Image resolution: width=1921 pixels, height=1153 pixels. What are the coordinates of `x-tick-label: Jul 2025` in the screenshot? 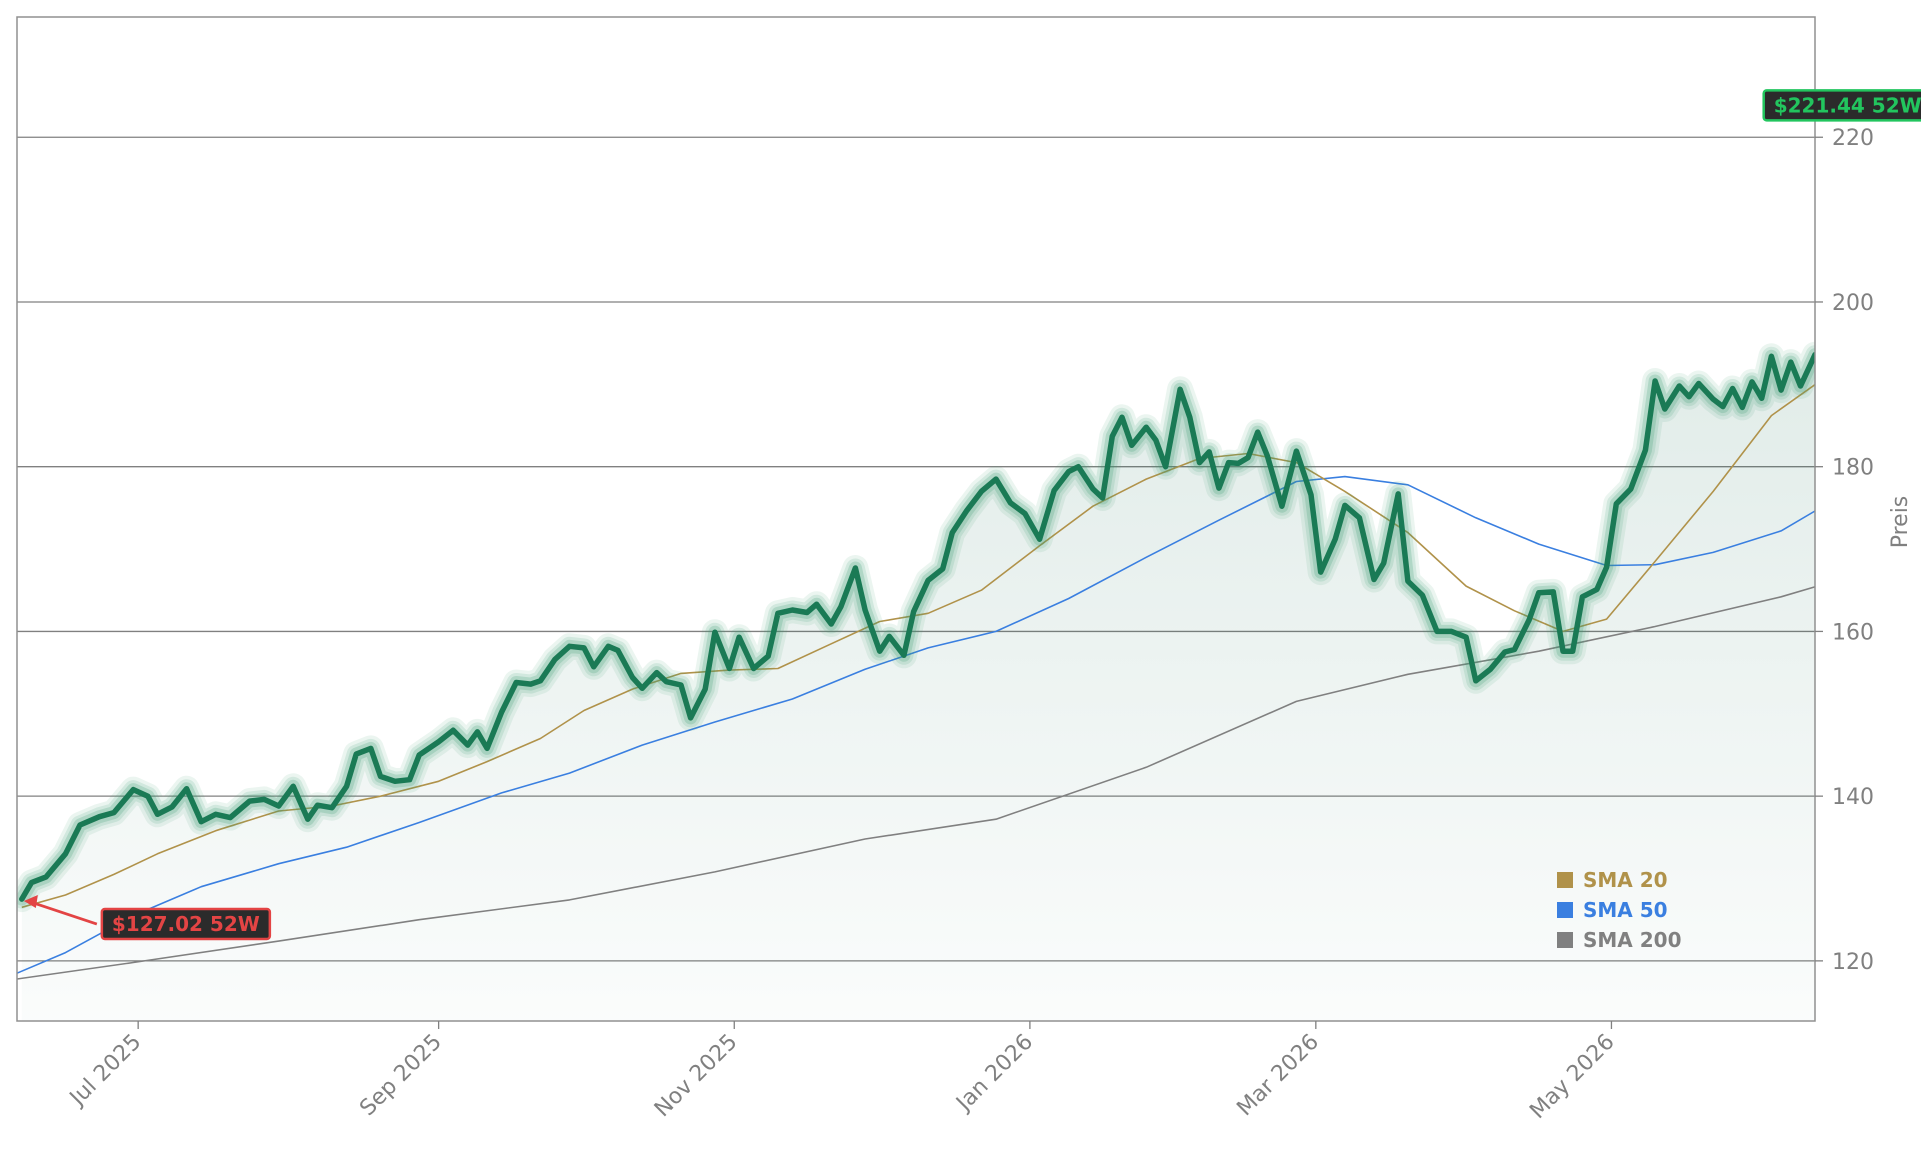 It's located at (105, 1071).